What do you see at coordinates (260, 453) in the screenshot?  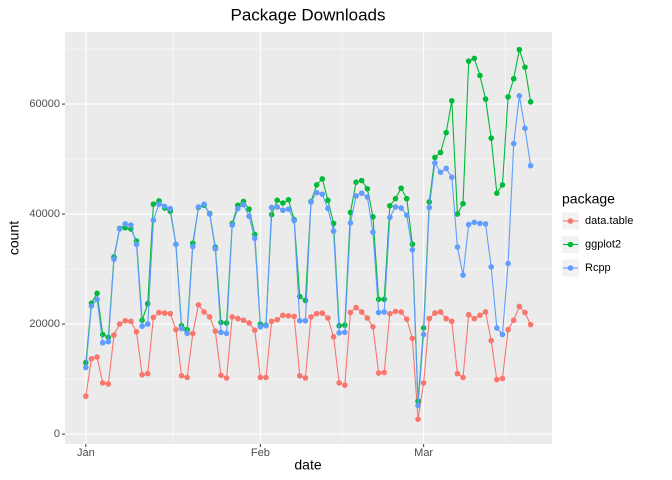 I see `x-tick-label: Feb` at bounding box center [260, 453].